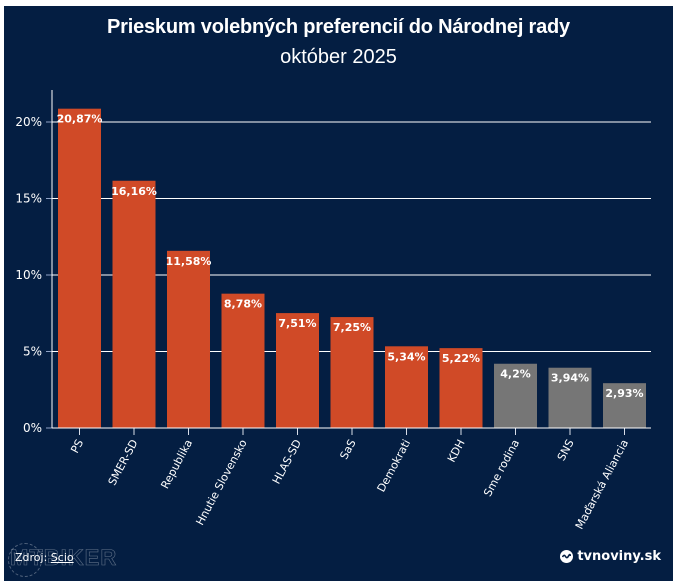 The height and width of the screenshot is (588, 677). I want to click on x-tick-label: KDH, so click(456, 450).